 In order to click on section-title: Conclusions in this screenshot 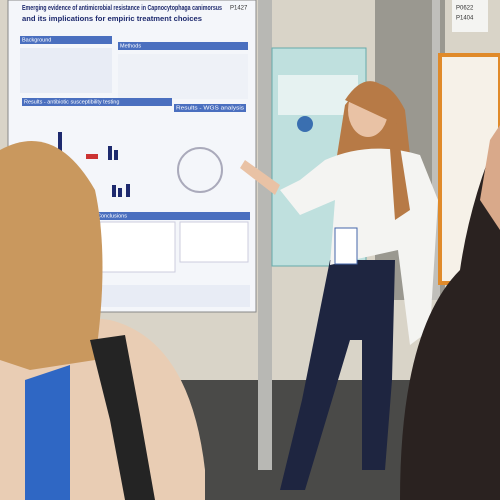, I will do `click(112, 216)`.